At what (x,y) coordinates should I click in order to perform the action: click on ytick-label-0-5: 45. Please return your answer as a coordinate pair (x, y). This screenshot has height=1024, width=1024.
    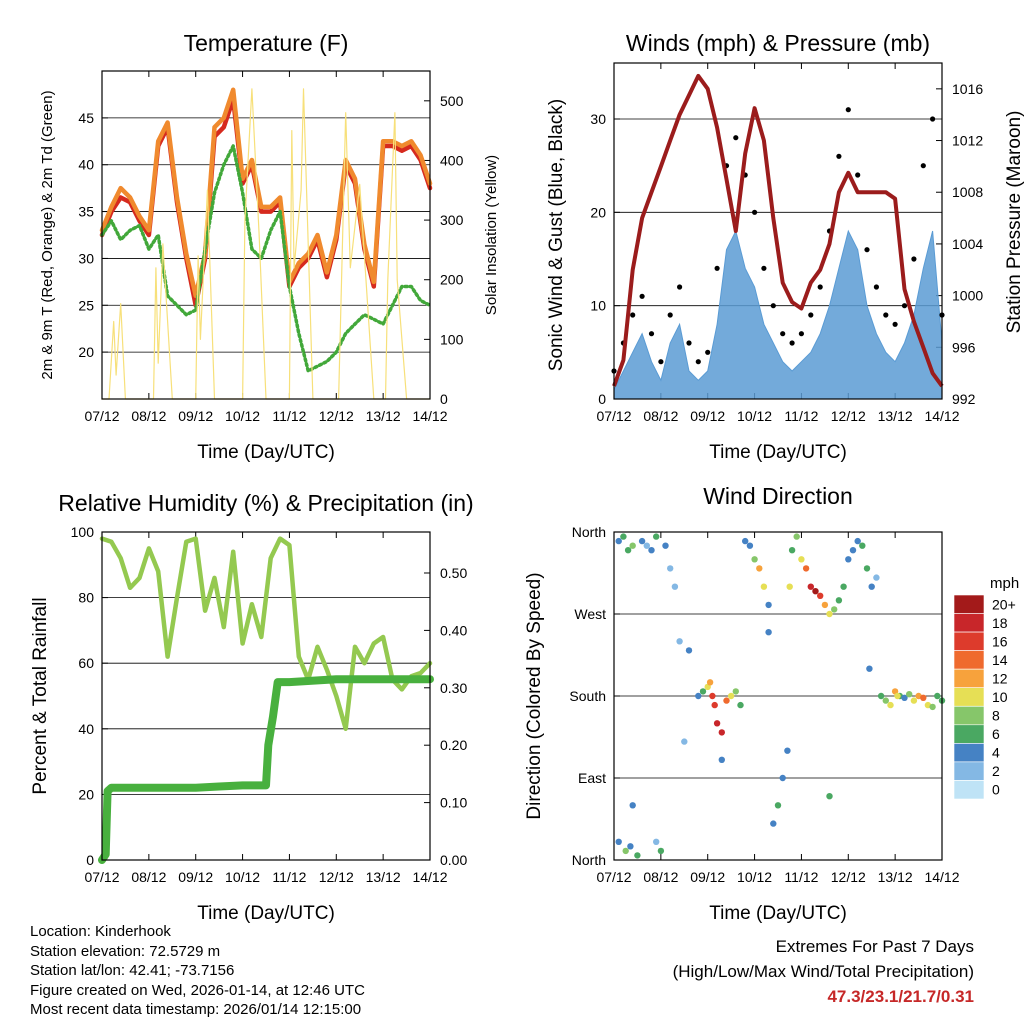
    Looking at the image, I should click on (86, 118).